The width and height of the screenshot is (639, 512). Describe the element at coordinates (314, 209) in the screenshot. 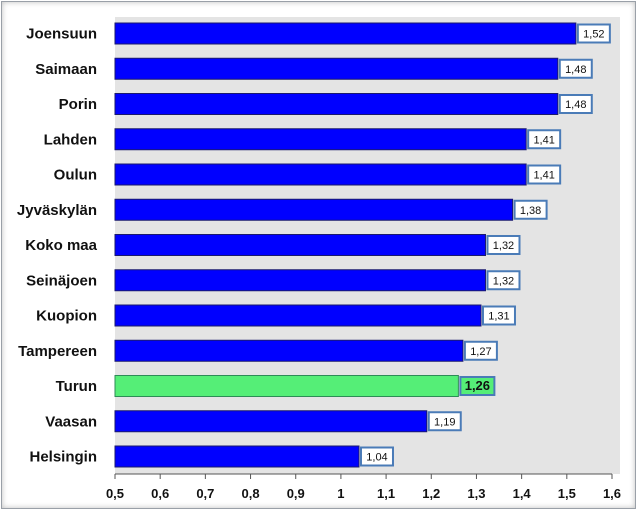

I see `bar-Jyväskylän` at that location.